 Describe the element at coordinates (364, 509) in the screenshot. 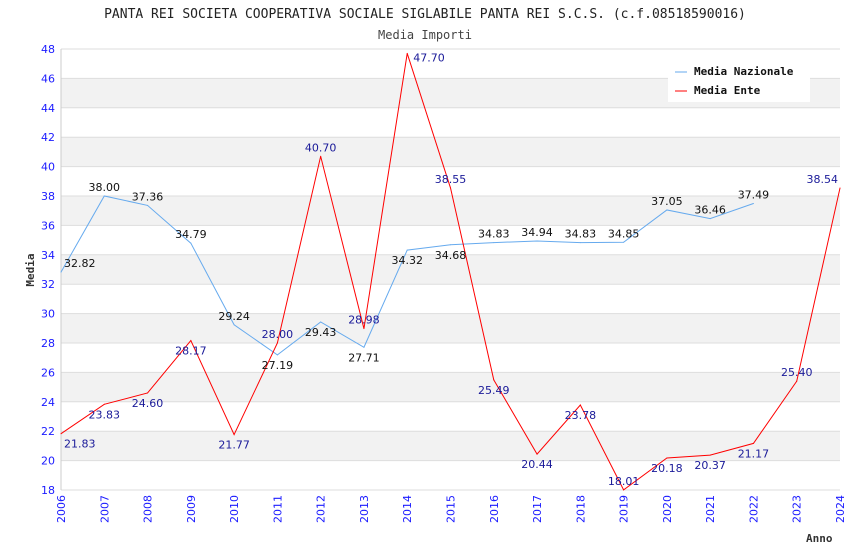

I see `x-tick-label: 2013` at that location.